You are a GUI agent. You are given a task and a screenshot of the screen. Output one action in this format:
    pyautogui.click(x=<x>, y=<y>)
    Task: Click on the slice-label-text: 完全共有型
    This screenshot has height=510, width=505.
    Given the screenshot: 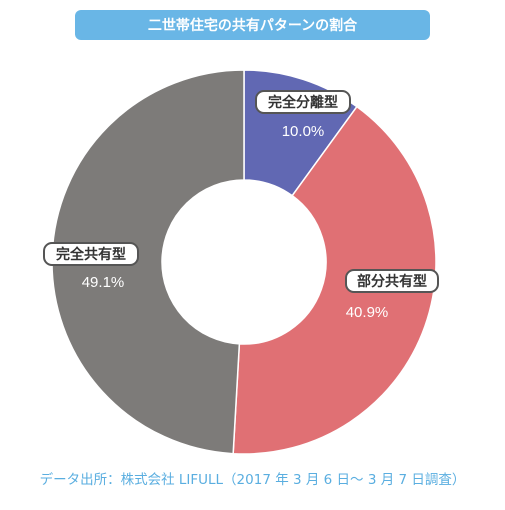 What is the action you would take?
    pyautogui.click(x=91, y=255)
    